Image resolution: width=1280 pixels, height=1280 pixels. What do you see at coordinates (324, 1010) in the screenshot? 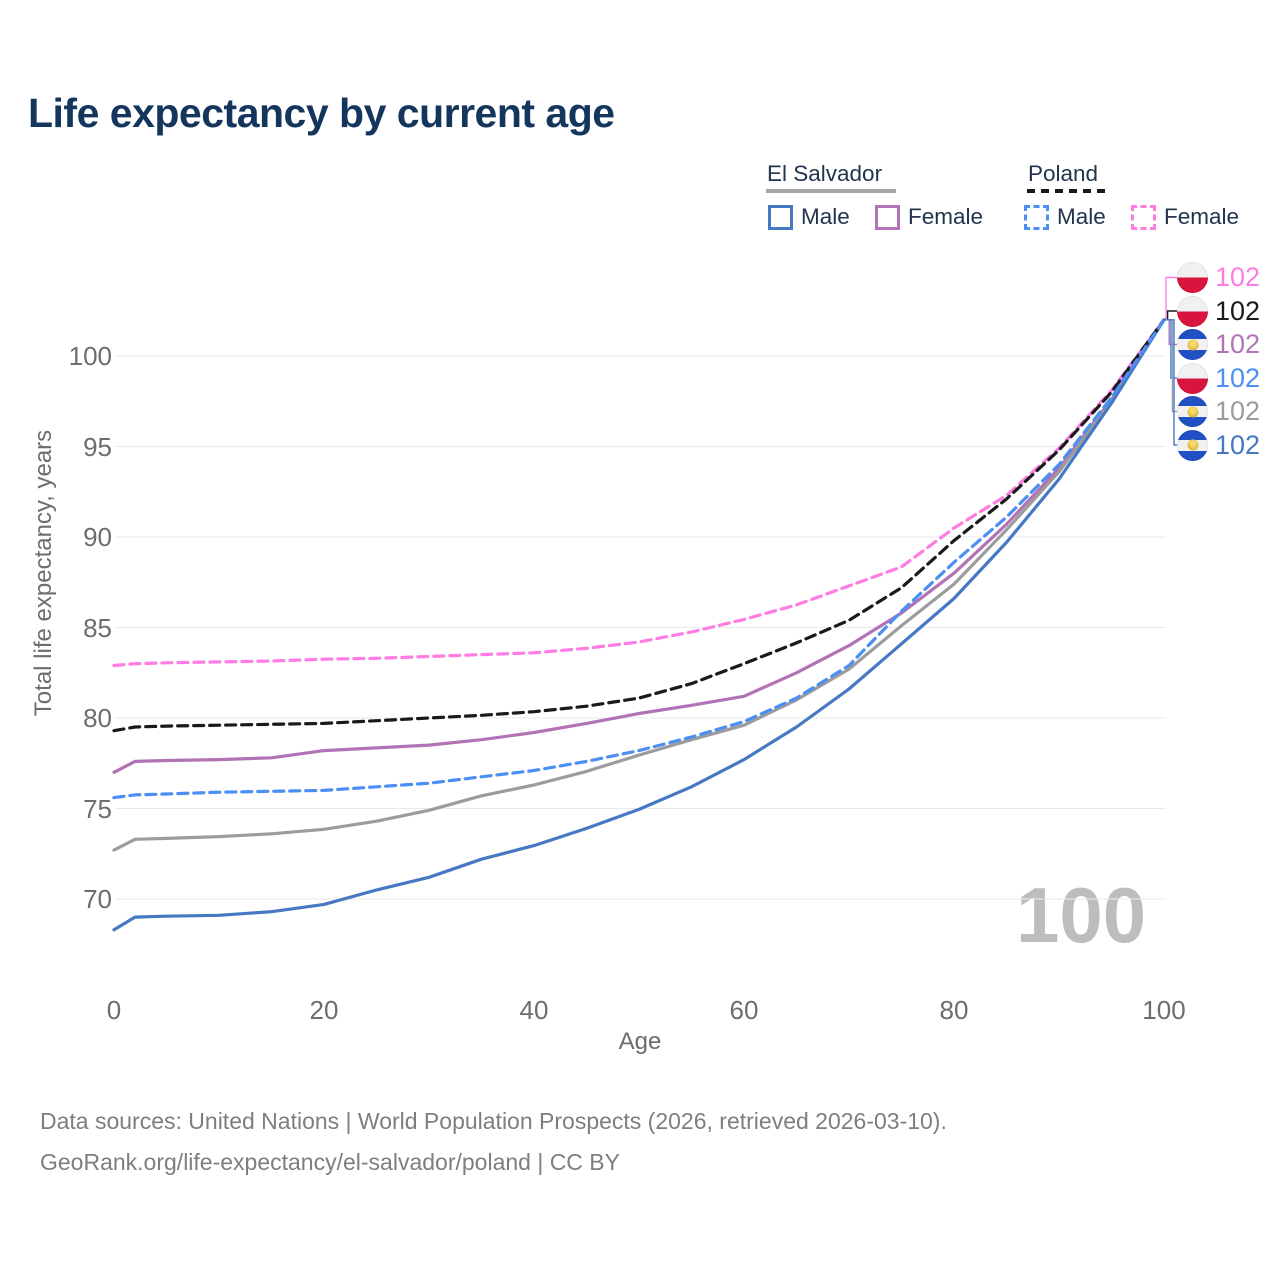
I see `x-tick-20: 20` at bounding box center [324, 1010].